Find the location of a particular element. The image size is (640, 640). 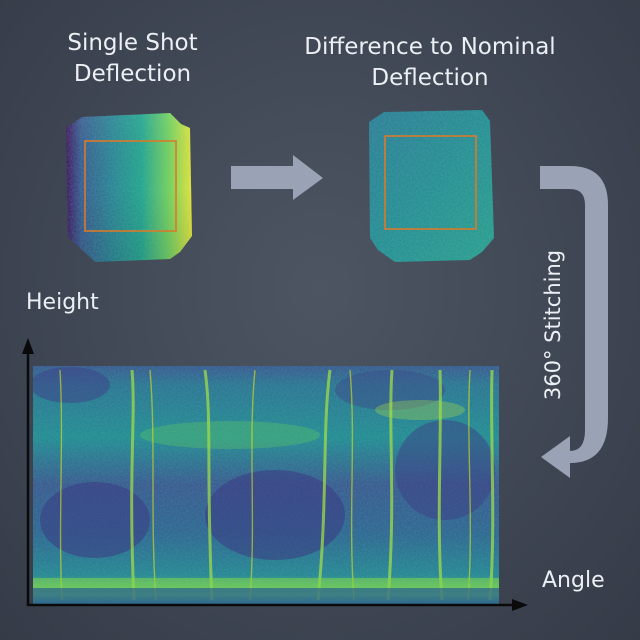

stitching-label: 360° Stitching is located at coordinates (553, 325).